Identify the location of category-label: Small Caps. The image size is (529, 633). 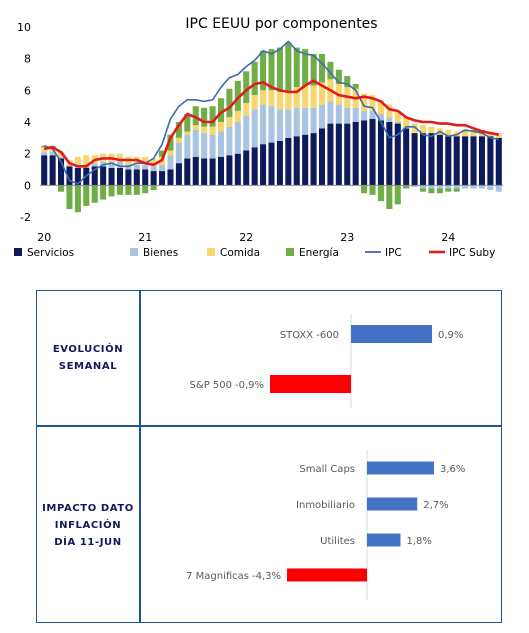
(327, 469).